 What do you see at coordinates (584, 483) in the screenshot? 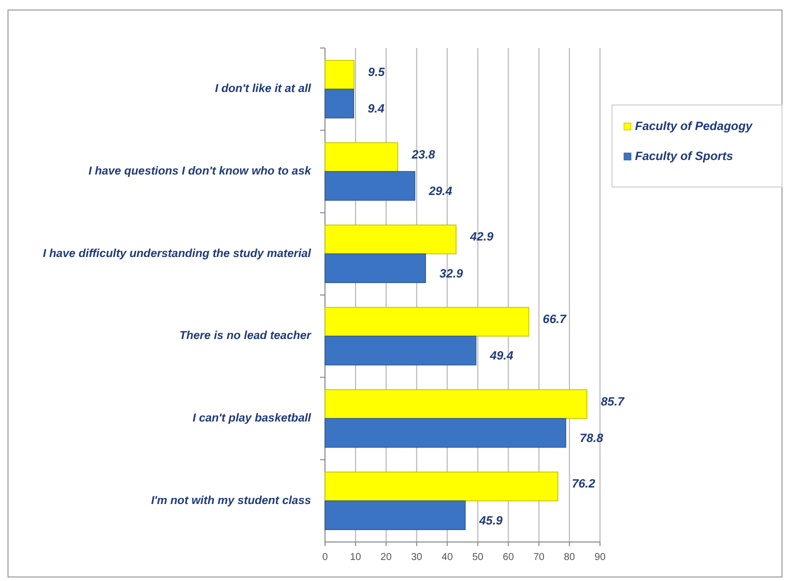
I see `data-label: 76.2` at bounding box center [584, 483].